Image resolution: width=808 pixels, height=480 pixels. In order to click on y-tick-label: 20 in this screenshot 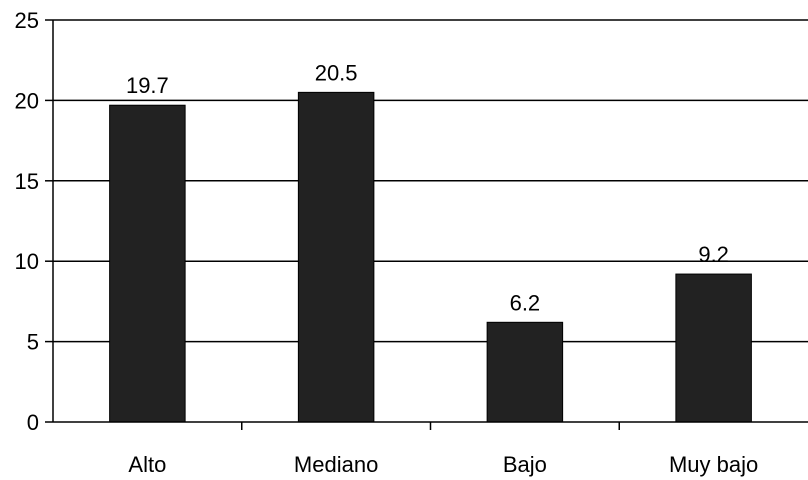, I will do `click(27, 100)`.